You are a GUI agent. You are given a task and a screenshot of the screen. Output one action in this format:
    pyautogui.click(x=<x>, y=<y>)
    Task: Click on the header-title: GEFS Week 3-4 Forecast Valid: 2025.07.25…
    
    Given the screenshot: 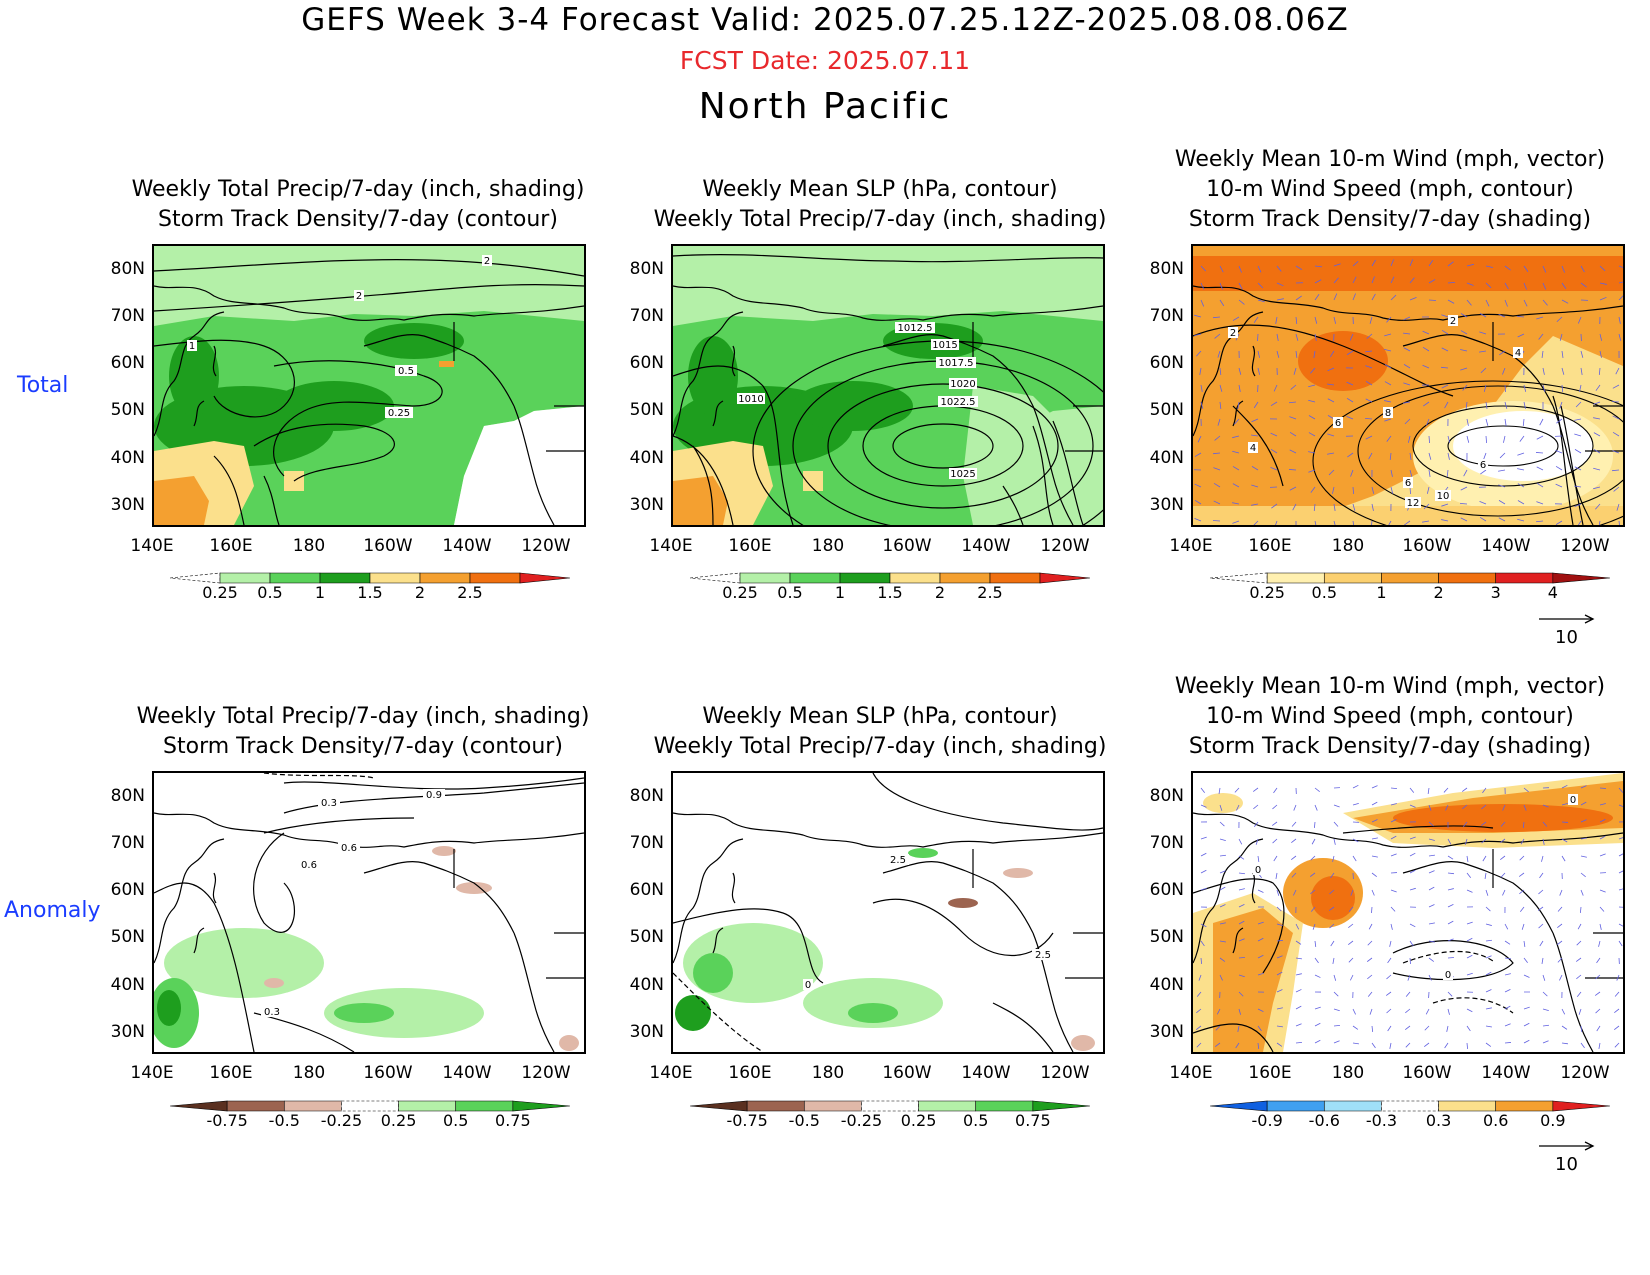 What is the action you would take?
    pyautogui.click(x=825, y=20)
    